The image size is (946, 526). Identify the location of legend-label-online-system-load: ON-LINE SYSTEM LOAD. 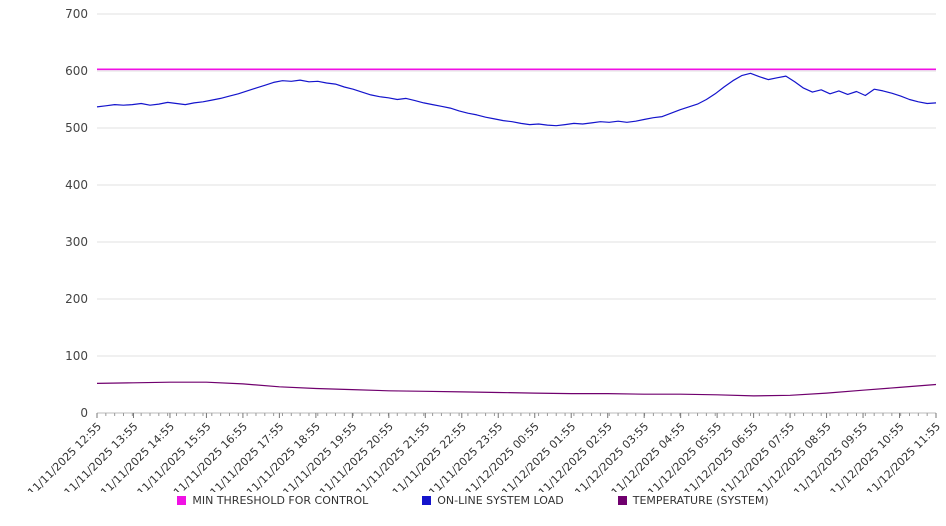
(500, 500).